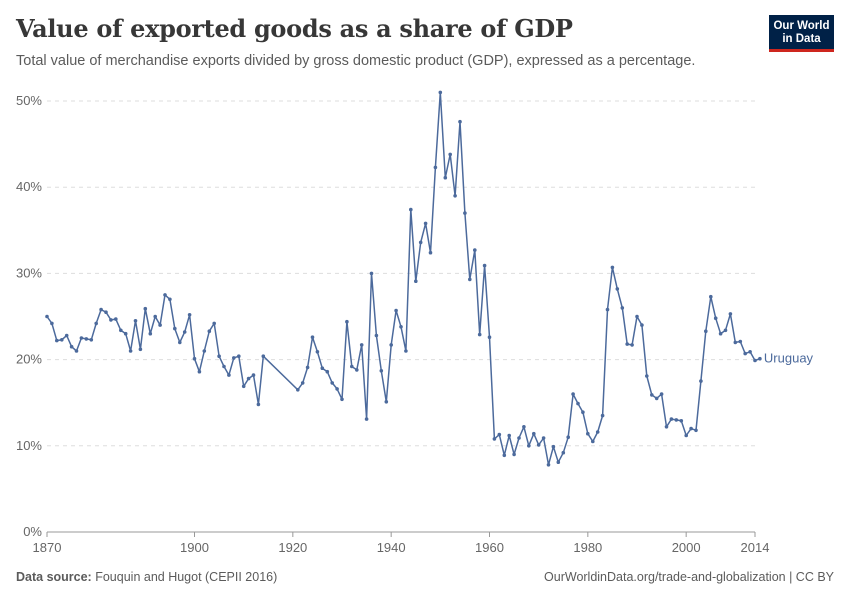 The width and height of the screenshot is (850, 600). Describe the element at coordinates (29, 272) in the screenshot. I see `y-tick-label: 30%` at that location.